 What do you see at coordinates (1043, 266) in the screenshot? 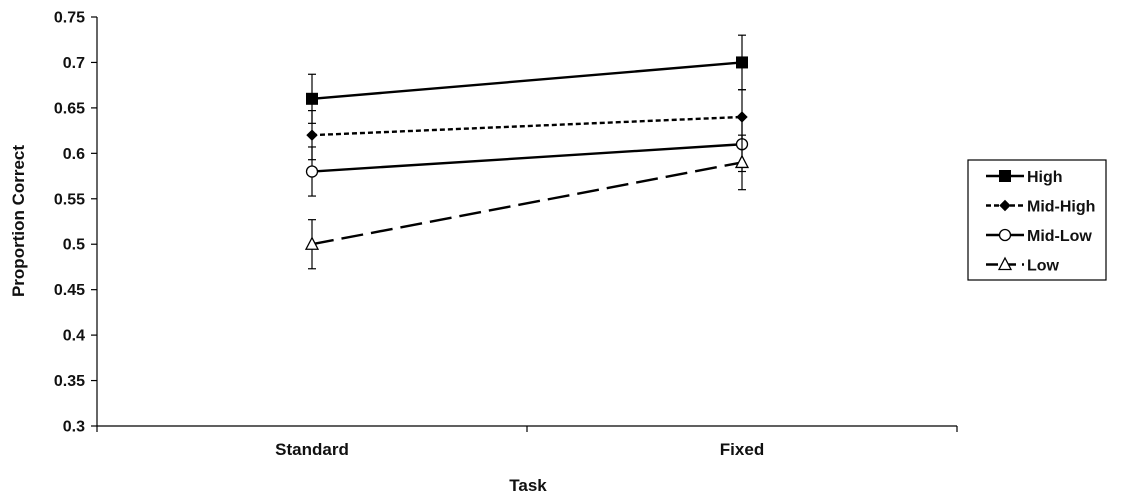
I see `legend-label: Low` at bounding box center [1043, 266].